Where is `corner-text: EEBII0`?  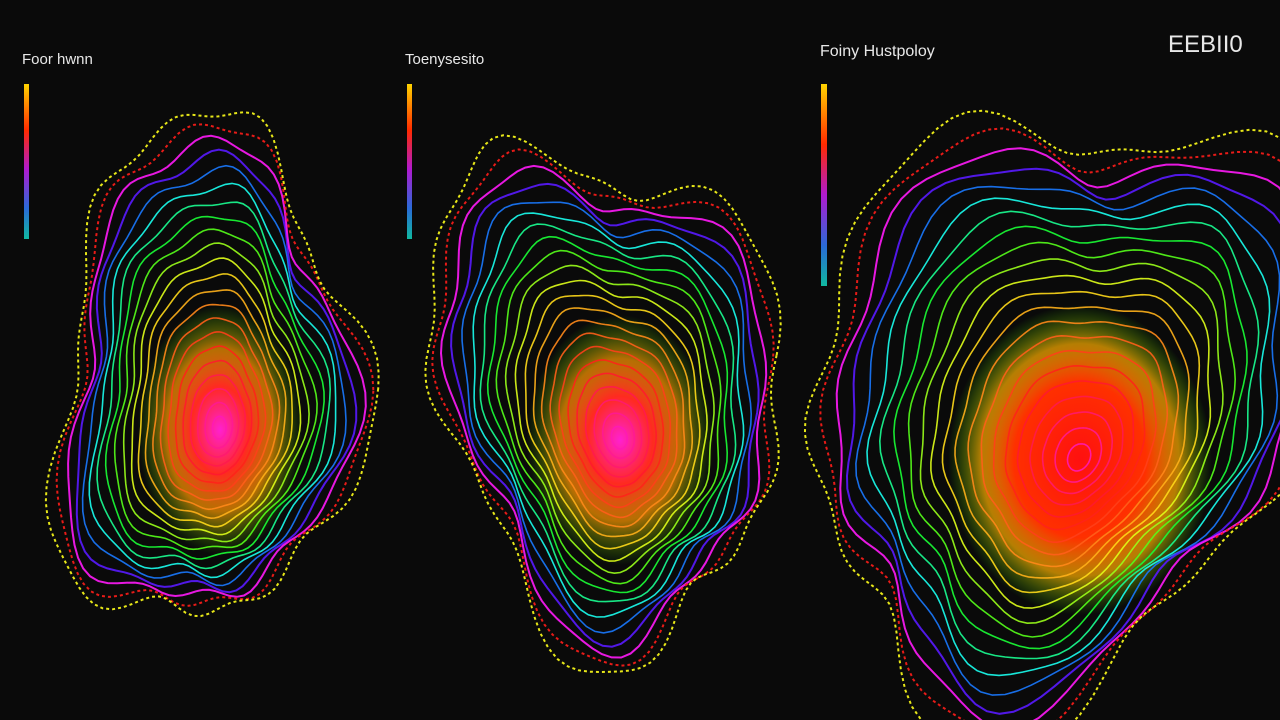 corner-text: EEBII0 is located at coordinates (1205, 44).